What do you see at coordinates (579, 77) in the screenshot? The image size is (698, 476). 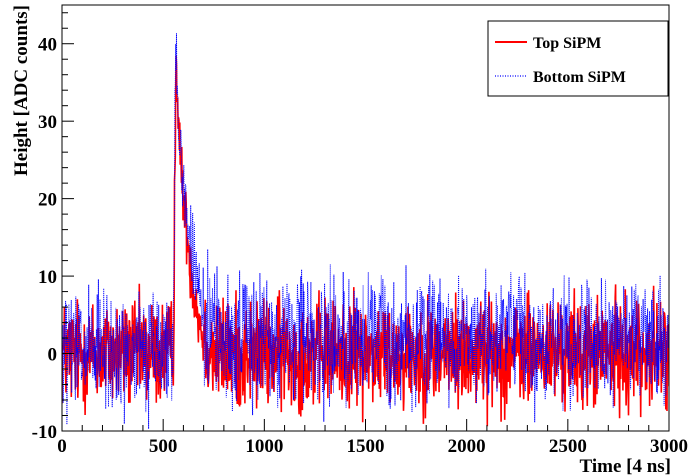 I see `legend-label-bottom-sipm: Bottom SiPM` at bounding box center [579, 77].